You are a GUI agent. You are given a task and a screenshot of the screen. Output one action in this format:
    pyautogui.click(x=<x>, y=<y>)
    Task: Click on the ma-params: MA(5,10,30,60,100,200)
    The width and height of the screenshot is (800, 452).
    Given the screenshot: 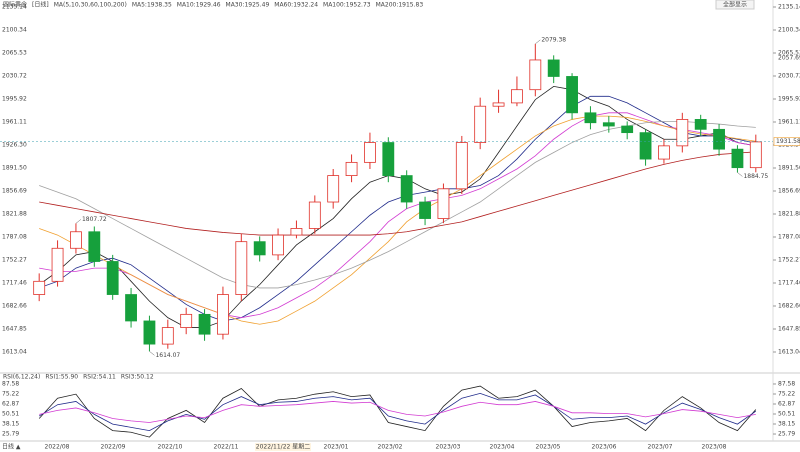 What is the action you would take?
    pyautogui.click(x=90, y=5)
    